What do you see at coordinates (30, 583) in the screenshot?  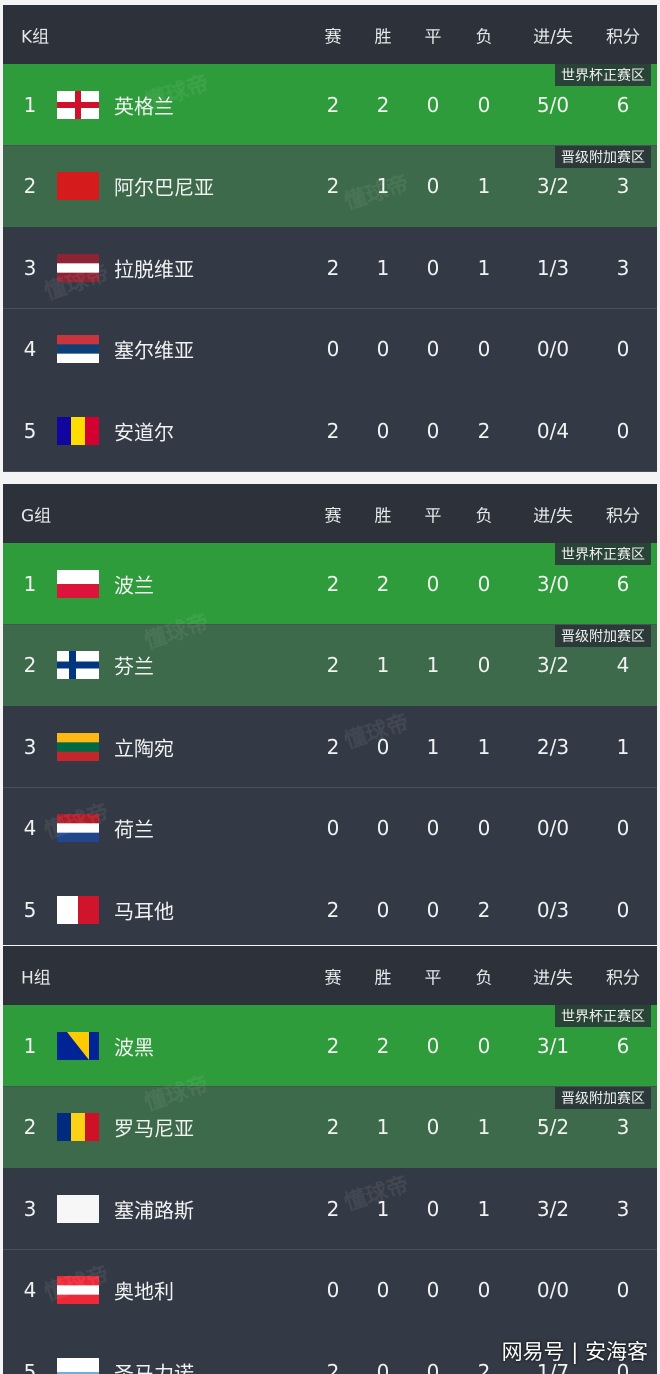 I see `rank: 1` at bounding box center [30, 583].